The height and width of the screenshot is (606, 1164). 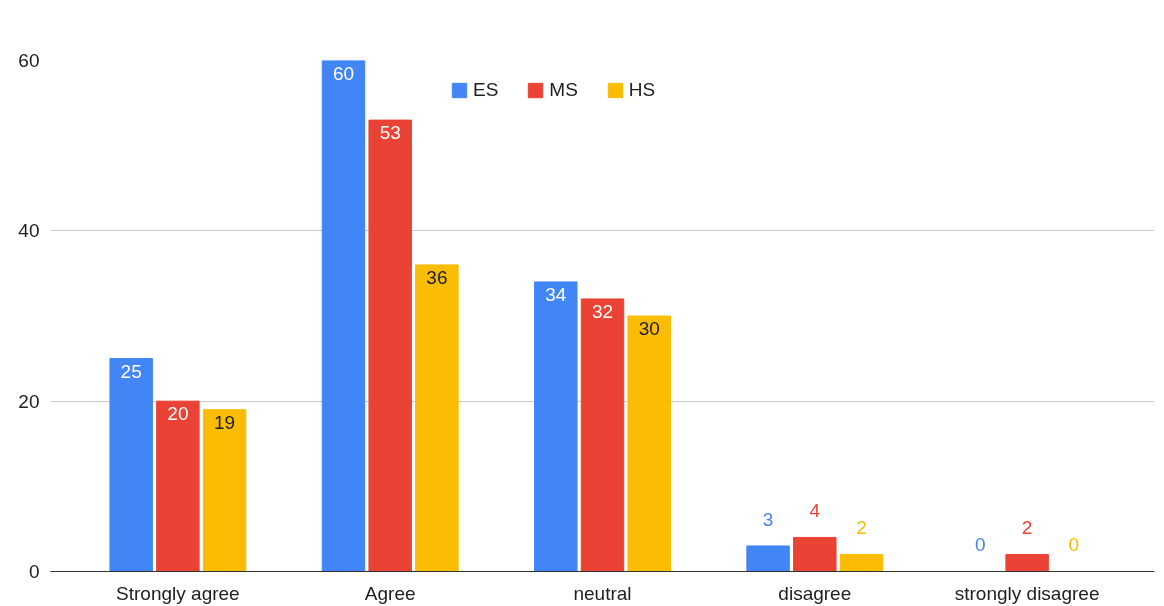 What do you see at coordinates (486, 90) in the screenshot?
I see `legend-label: ES` at bounding box center [486, 90].